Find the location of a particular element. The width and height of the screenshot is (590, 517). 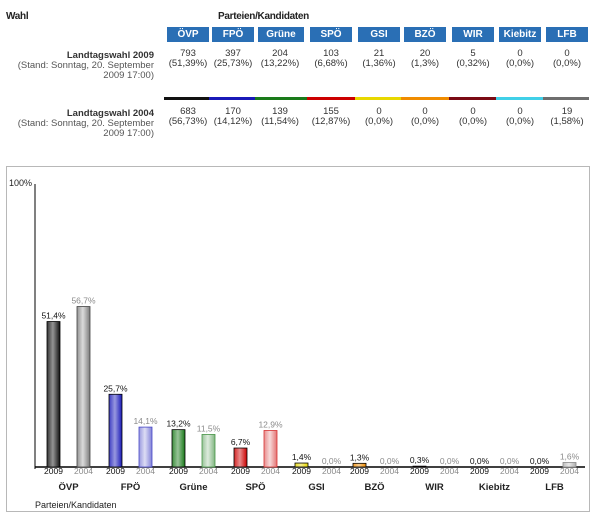

category-label: BZÖ is located at coordinates (374, 487).